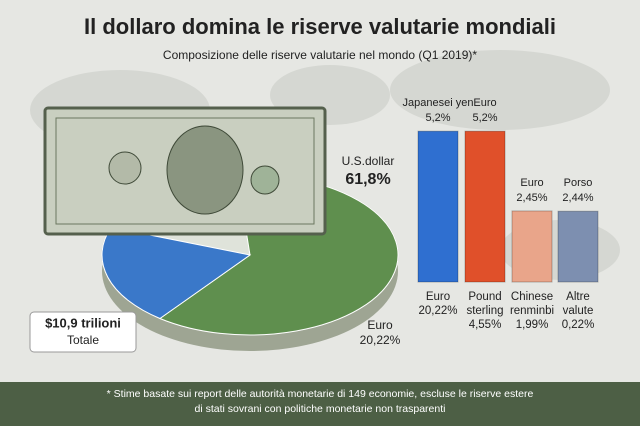 This screenshot has width=640, height=426. What do you see at coordinates (367, 179) in the screenshot?
I see `slice-value: 61,8%` at bounding box center [367, 179].